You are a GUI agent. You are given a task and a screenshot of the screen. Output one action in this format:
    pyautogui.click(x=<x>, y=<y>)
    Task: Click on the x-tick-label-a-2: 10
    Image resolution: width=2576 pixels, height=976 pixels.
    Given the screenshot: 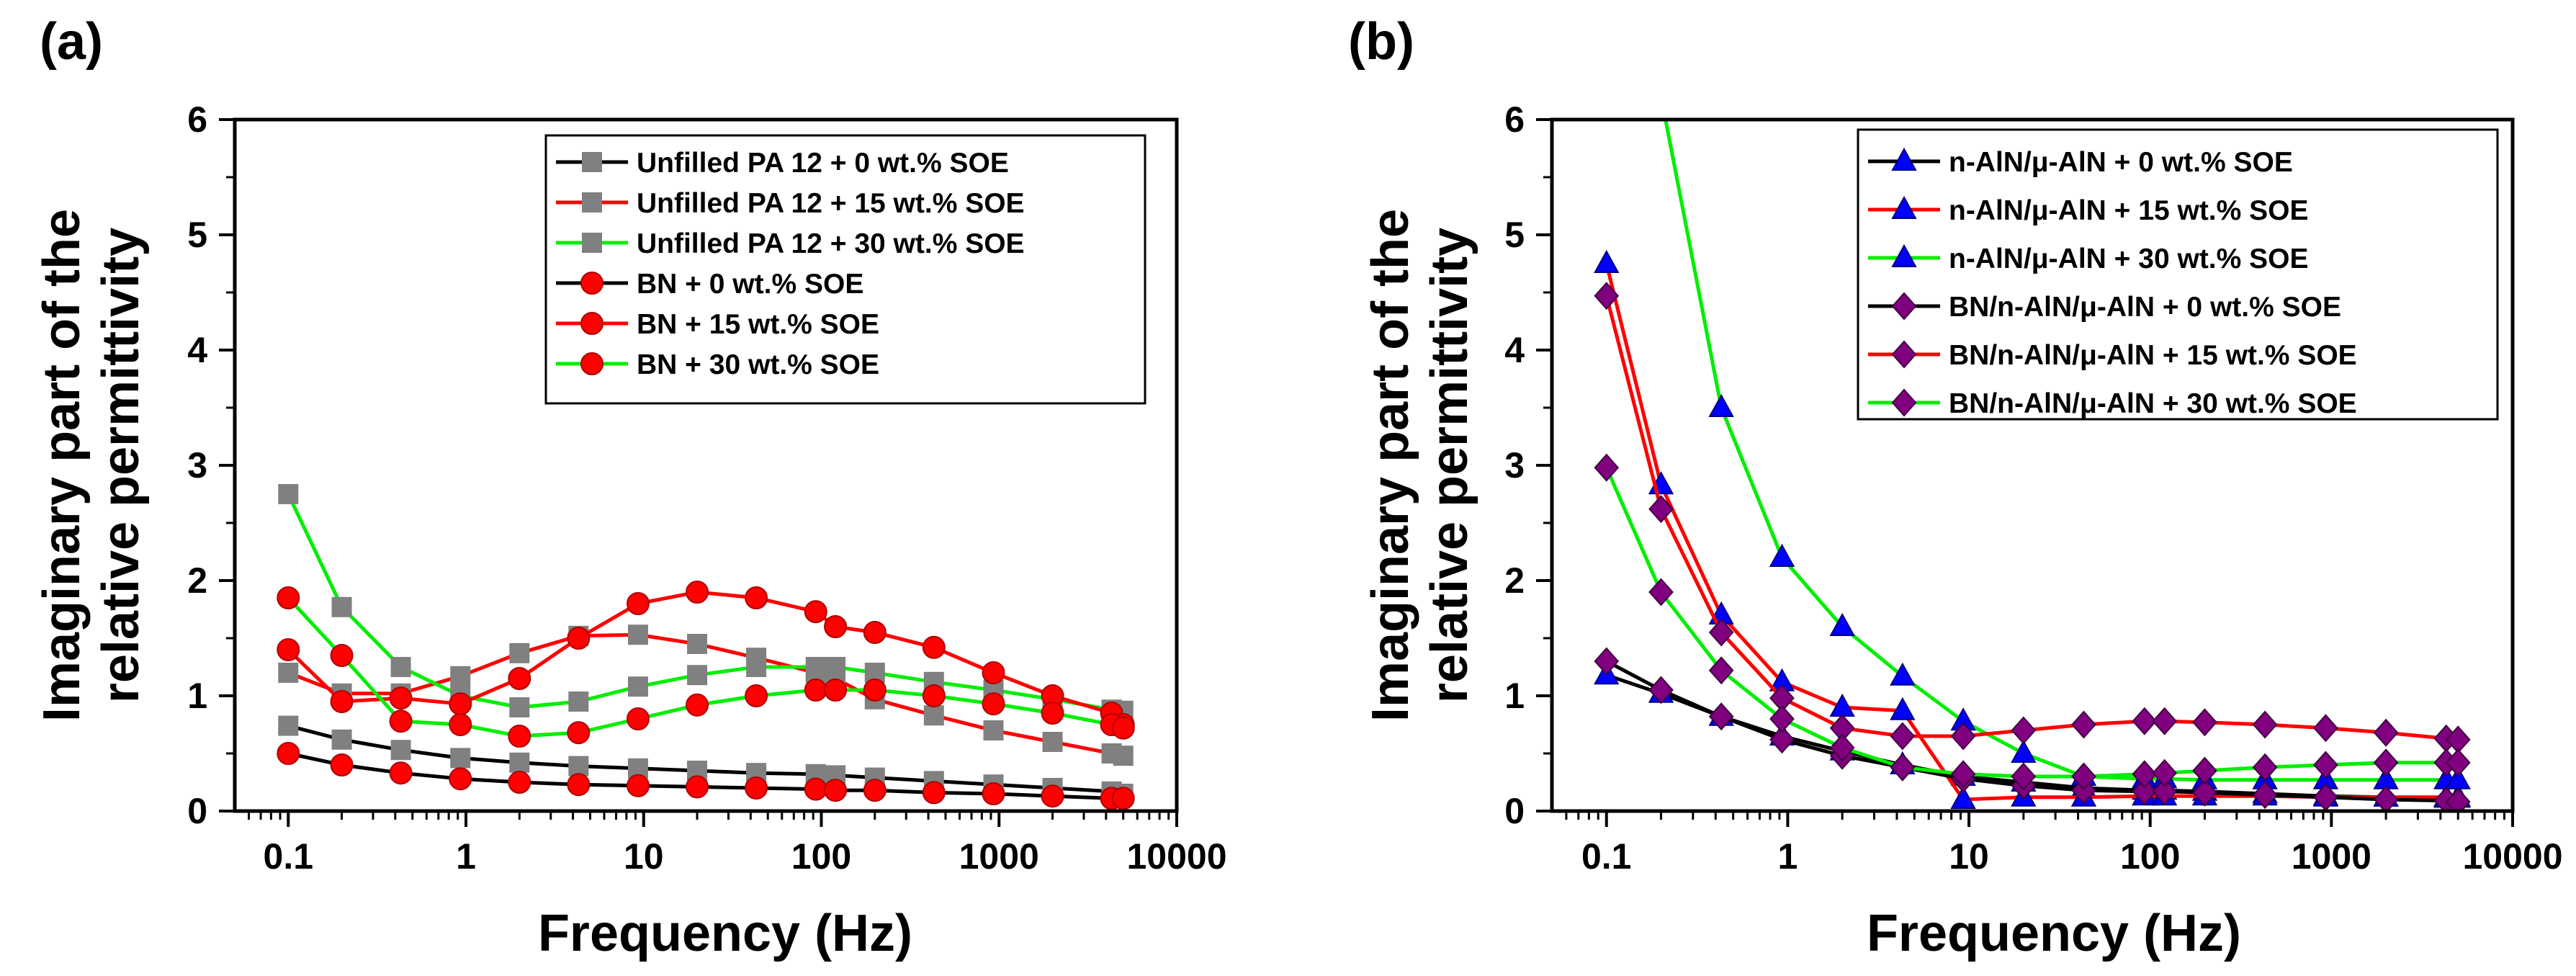 What is the action you would take?
    pyautogui.click(x=644, y=856)
    